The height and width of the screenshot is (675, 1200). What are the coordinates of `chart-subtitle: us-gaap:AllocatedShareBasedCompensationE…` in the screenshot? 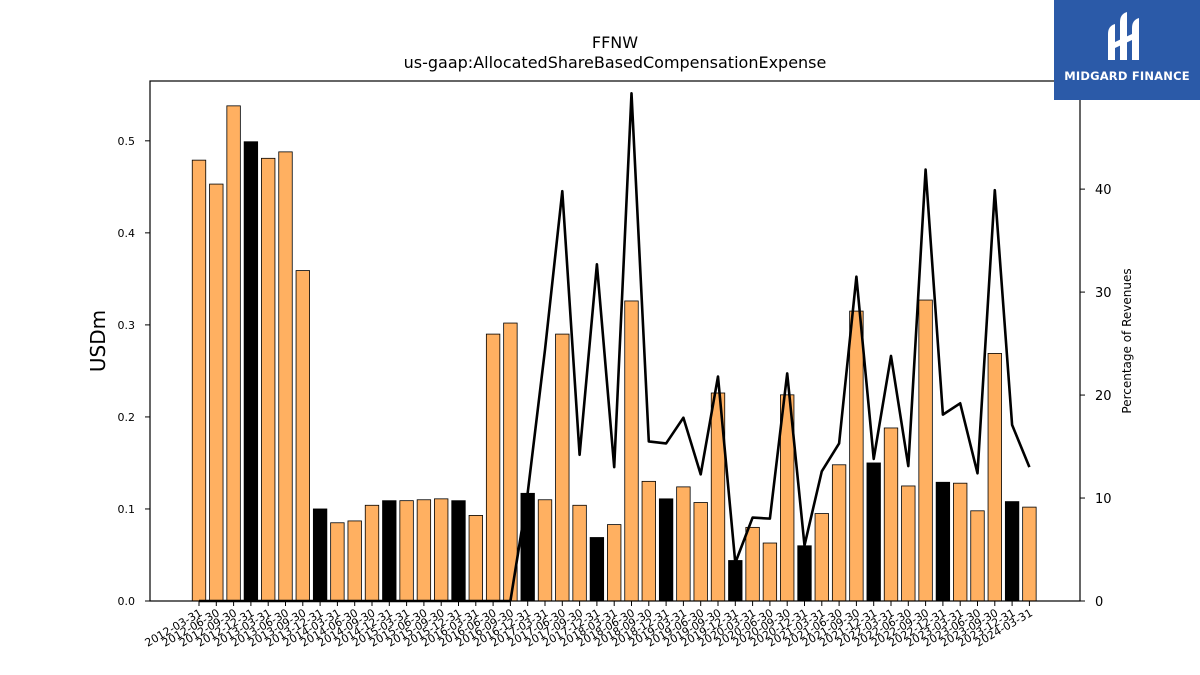 It's located at (615, 62).